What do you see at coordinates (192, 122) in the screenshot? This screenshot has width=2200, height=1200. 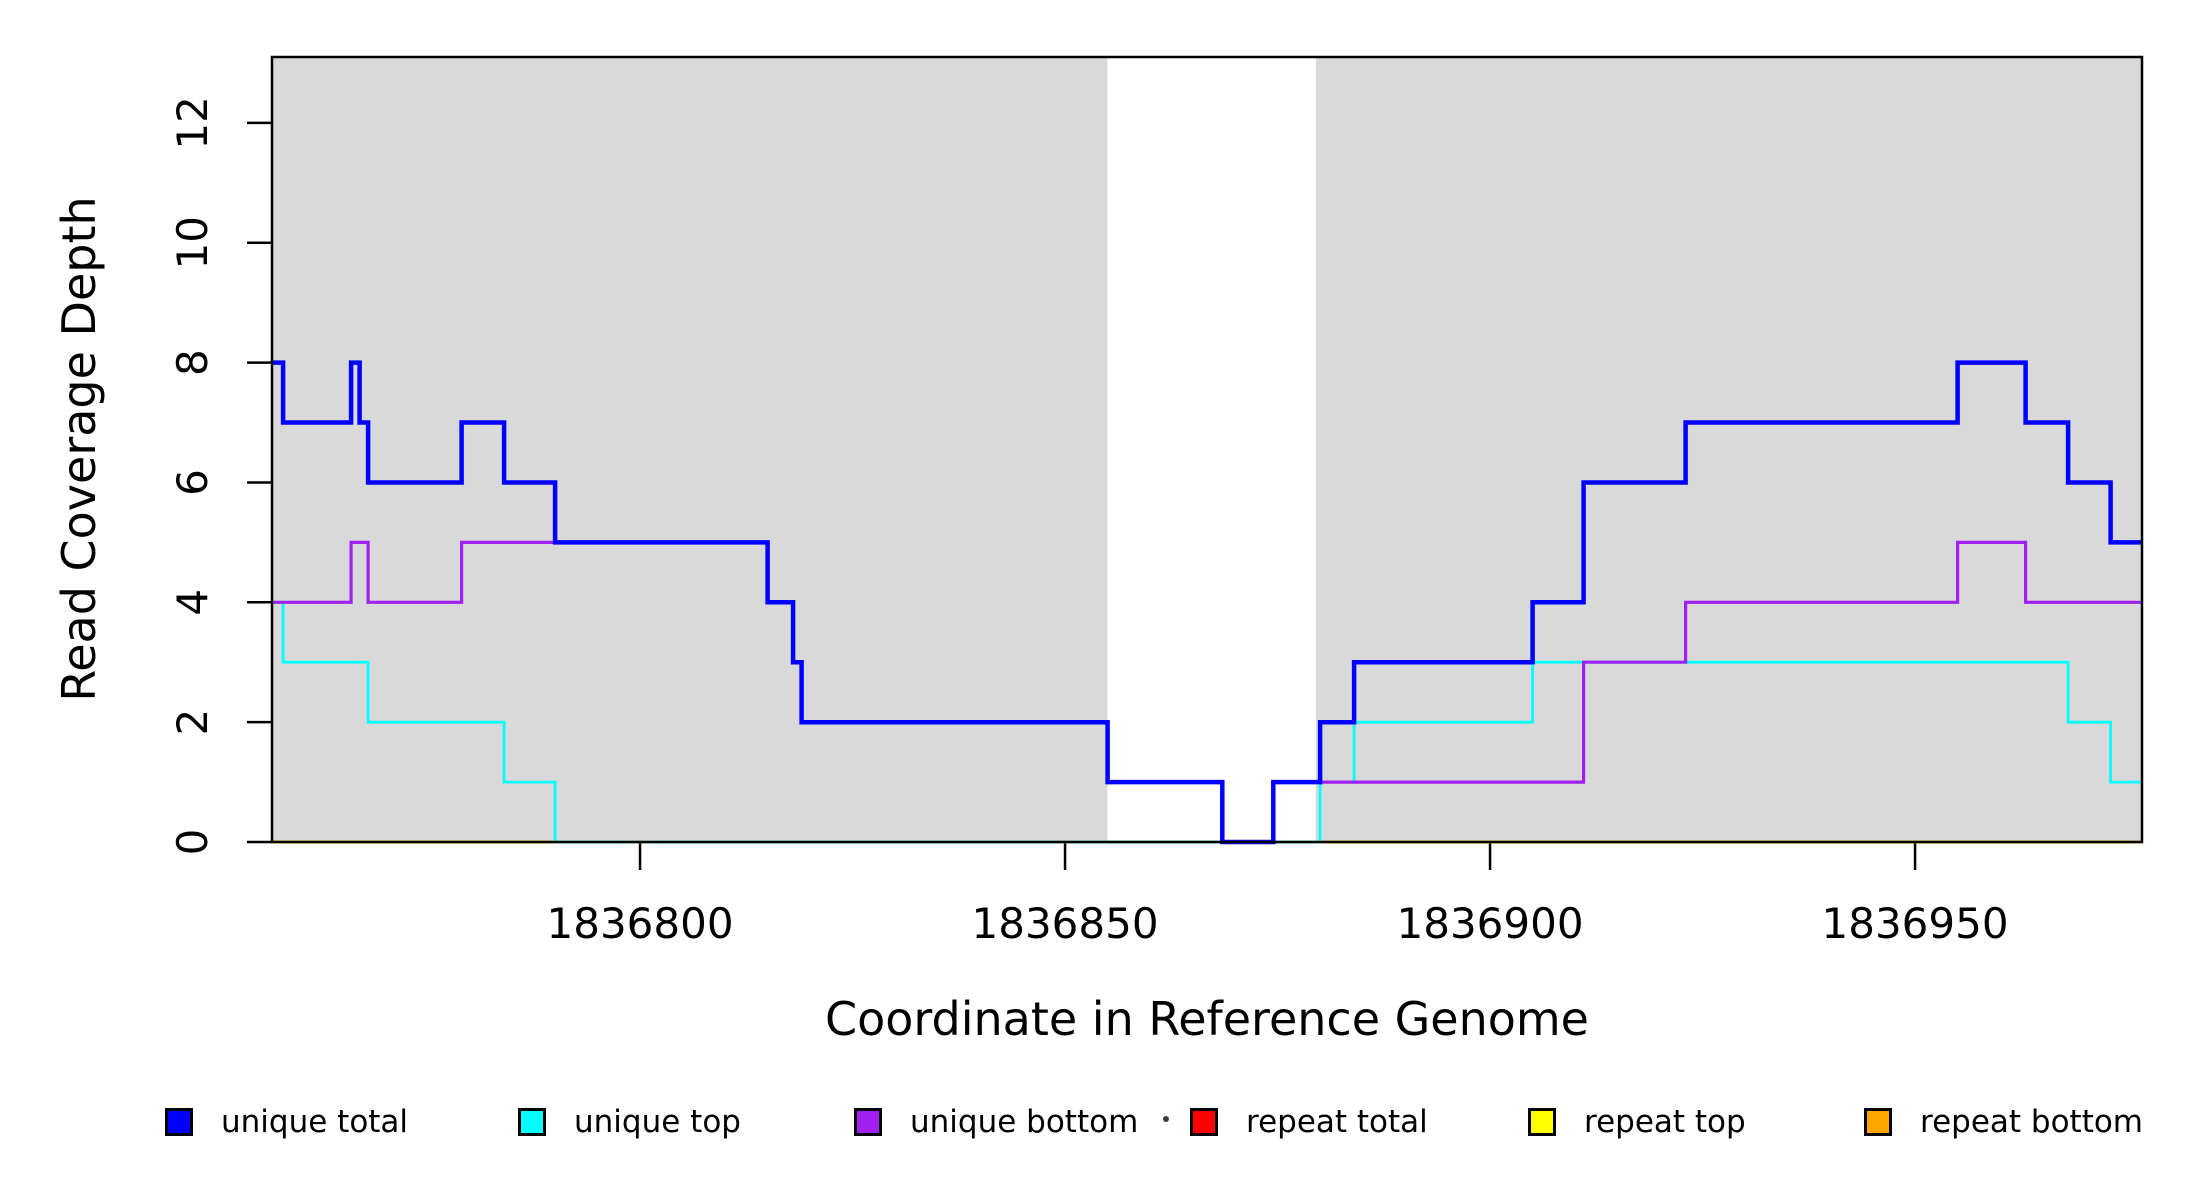 I see `y-tick-label: 12` at bounding box center [192, 122].